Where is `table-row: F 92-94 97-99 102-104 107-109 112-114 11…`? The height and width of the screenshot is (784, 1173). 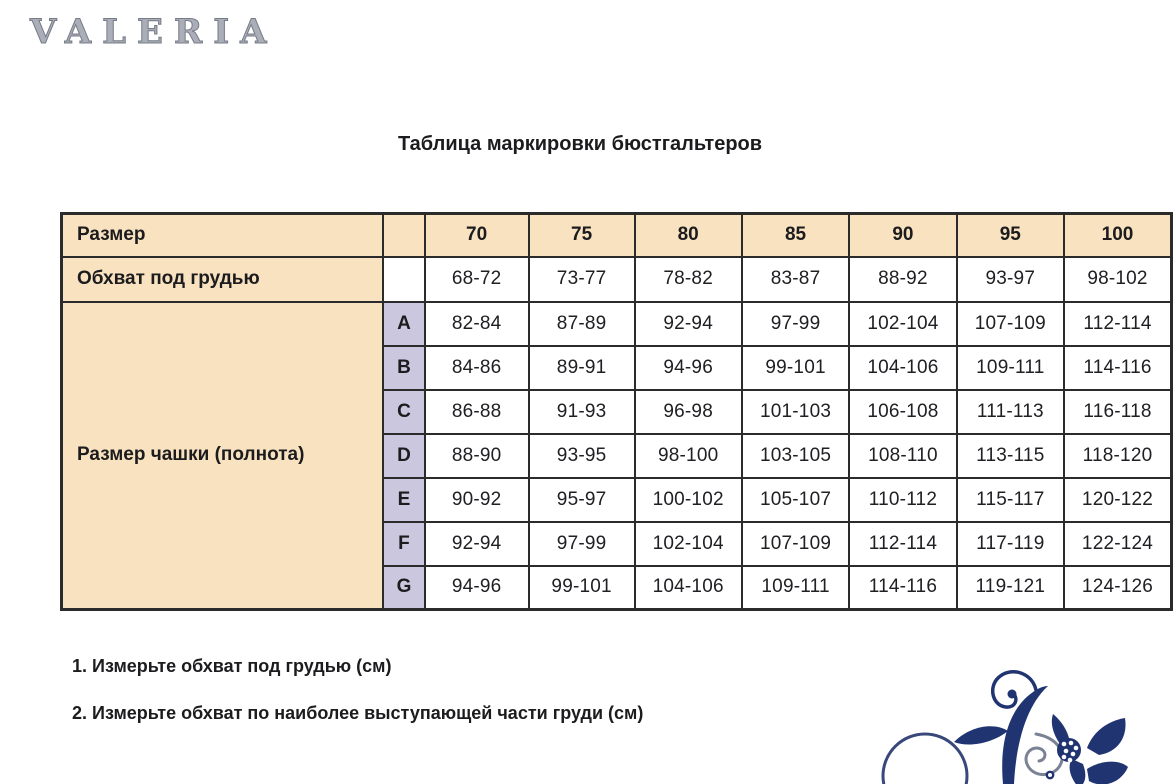 table-row: F 92-94 97-99 102-104 107-109 112-114 11… is located at coordinates (617, 543).